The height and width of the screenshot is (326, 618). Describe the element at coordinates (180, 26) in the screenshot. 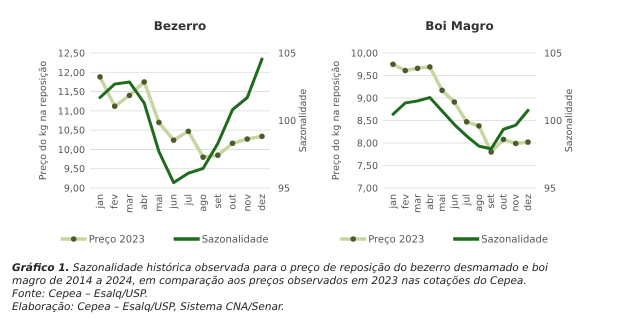

I see `chart-title: Bezerro` at that location.